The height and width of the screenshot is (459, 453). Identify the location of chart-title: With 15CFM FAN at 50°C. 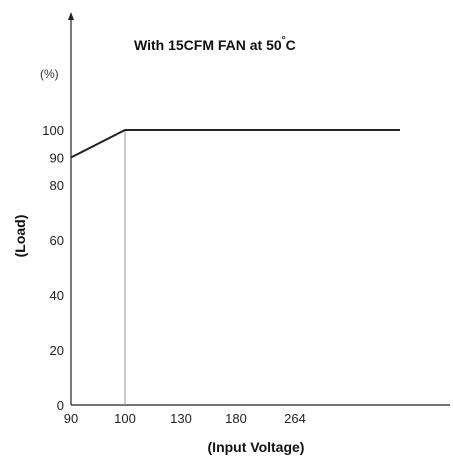
(215, 44).